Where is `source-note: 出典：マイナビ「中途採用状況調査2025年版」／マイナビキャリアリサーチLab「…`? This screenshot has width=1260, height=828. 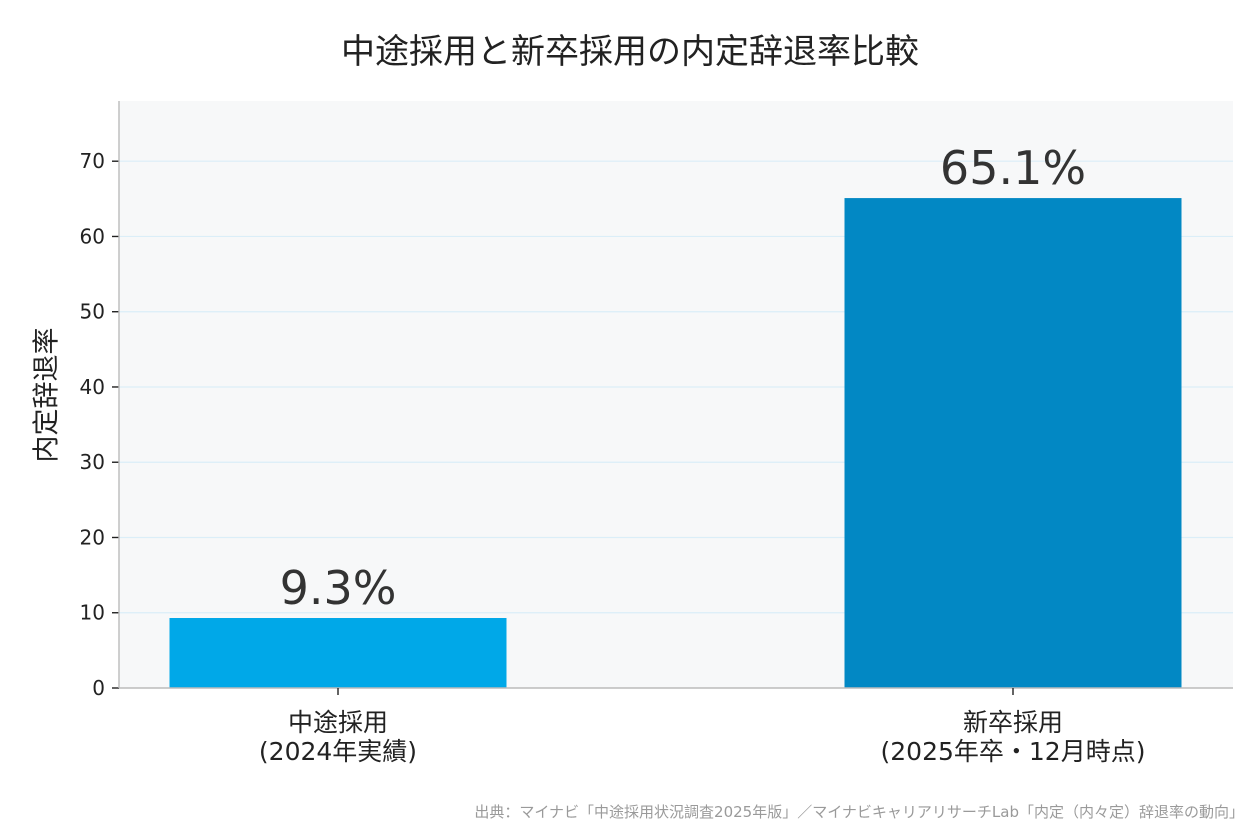 source-note: 出典：マイナビ「中途採用状況調査2025年版」／マイナビキャリアリサーチLab「… is located at coordinates (859, 812).